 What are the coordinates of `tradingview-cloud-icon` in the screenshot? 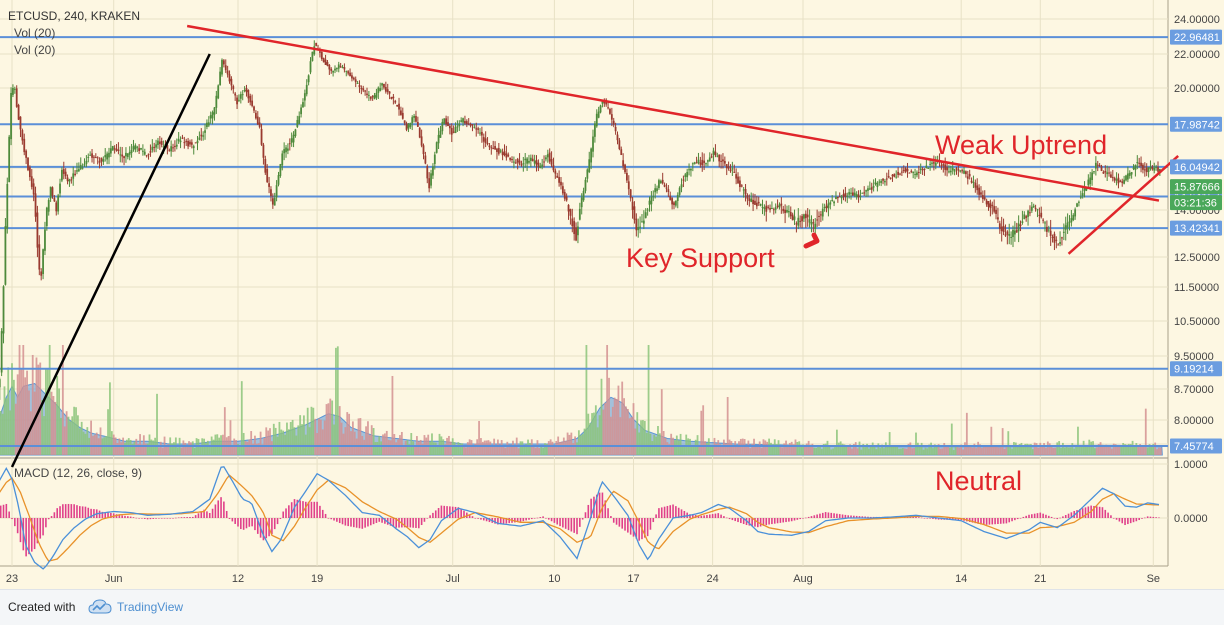 It's located at (100, 607).